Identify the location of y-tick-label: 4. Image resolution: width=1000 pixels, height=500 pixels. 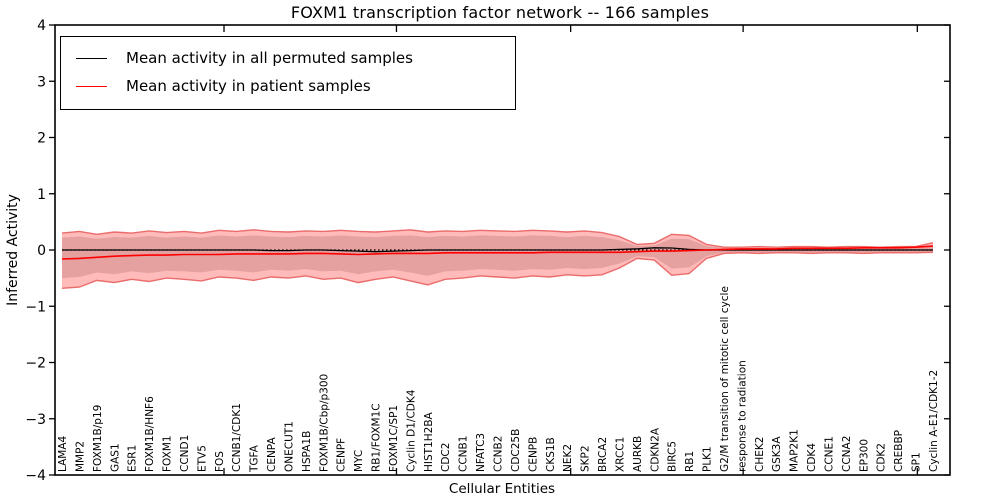
(41, 26).